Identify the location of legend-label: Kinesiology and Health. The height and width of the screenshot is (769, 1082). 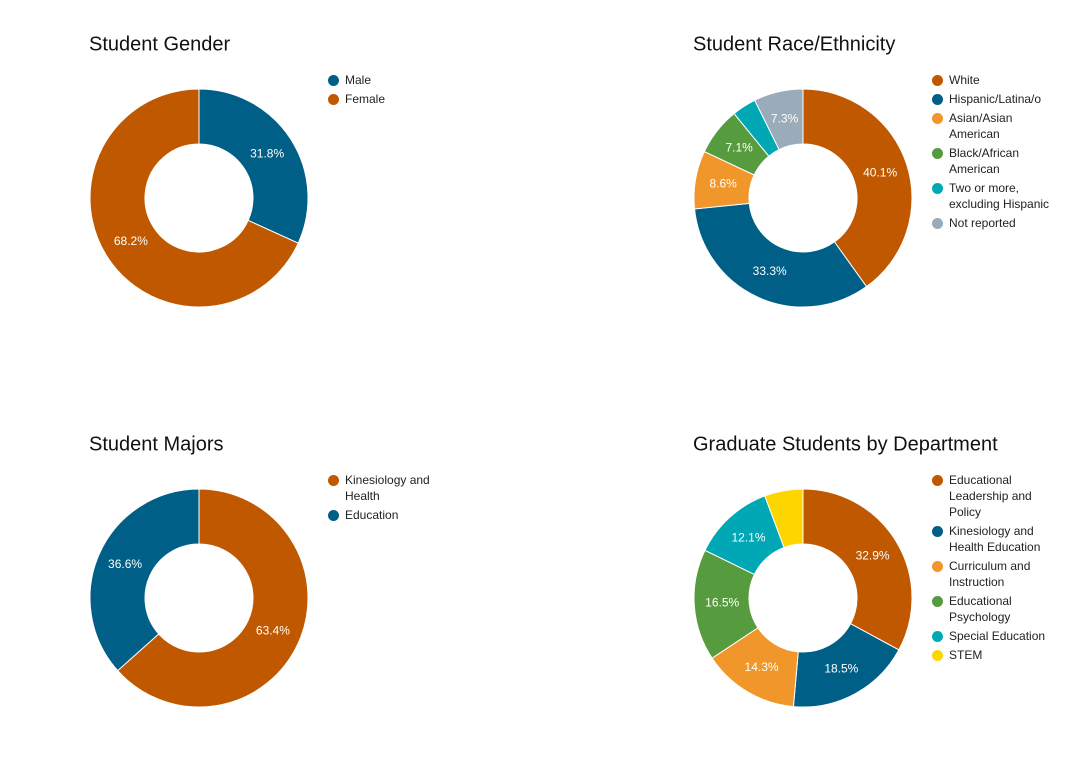
(387, 488).